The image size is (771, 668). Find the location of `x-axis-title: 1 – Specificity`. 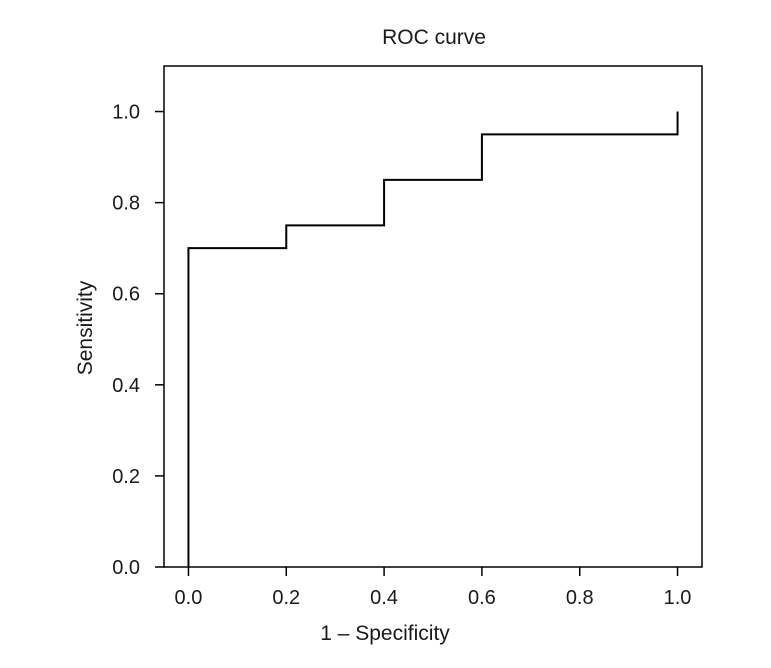

x-axis-title: 1 – Specificity is located at coordinates (385, 633).